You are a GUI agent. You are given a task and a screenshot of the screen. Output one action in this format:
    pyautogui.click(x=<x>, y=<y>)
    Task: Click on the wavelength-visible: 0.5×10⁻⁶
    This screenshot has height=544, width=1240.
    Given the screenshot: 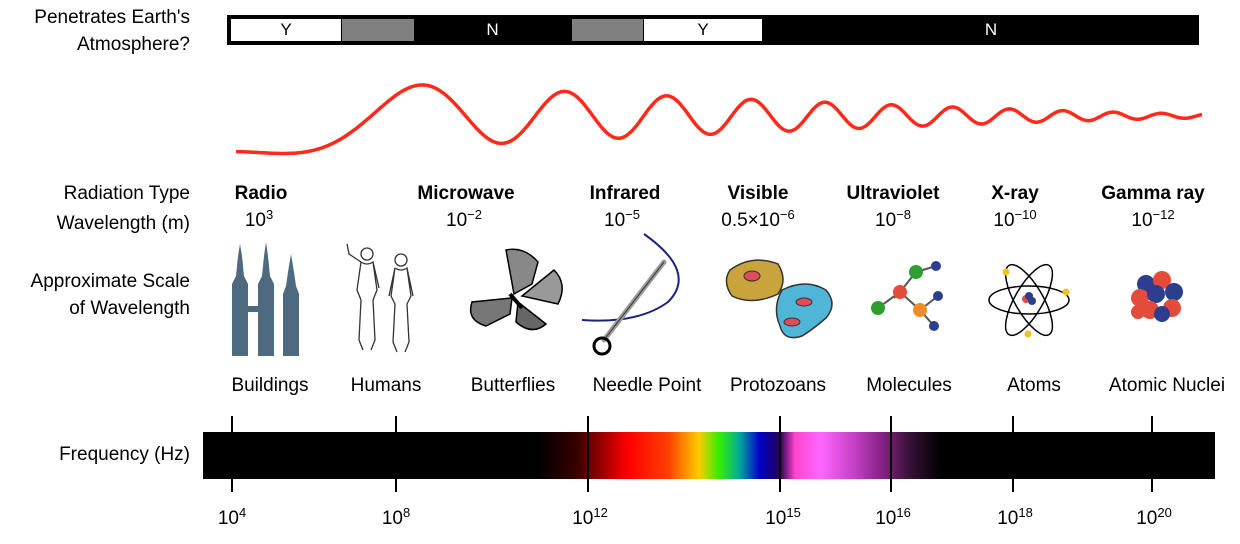 What is the action you would take?
    pyautogui.click(x=758, y=219)
    